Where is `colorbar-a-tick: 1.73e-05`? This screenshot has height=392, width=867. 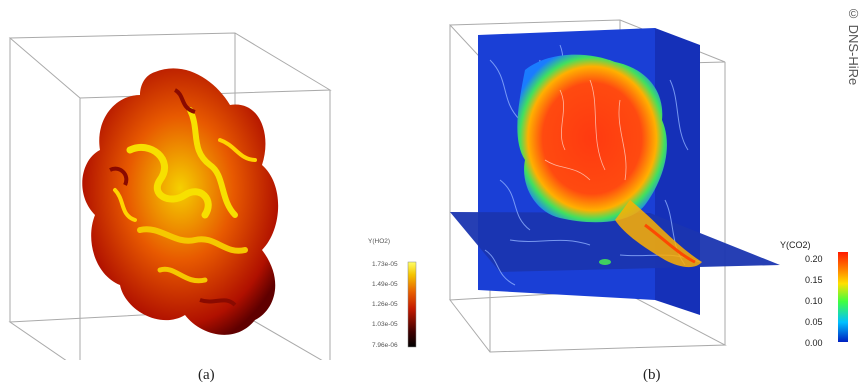
colorbar-a-tick: 1.73e-05 is located at coordinates (385, 264).